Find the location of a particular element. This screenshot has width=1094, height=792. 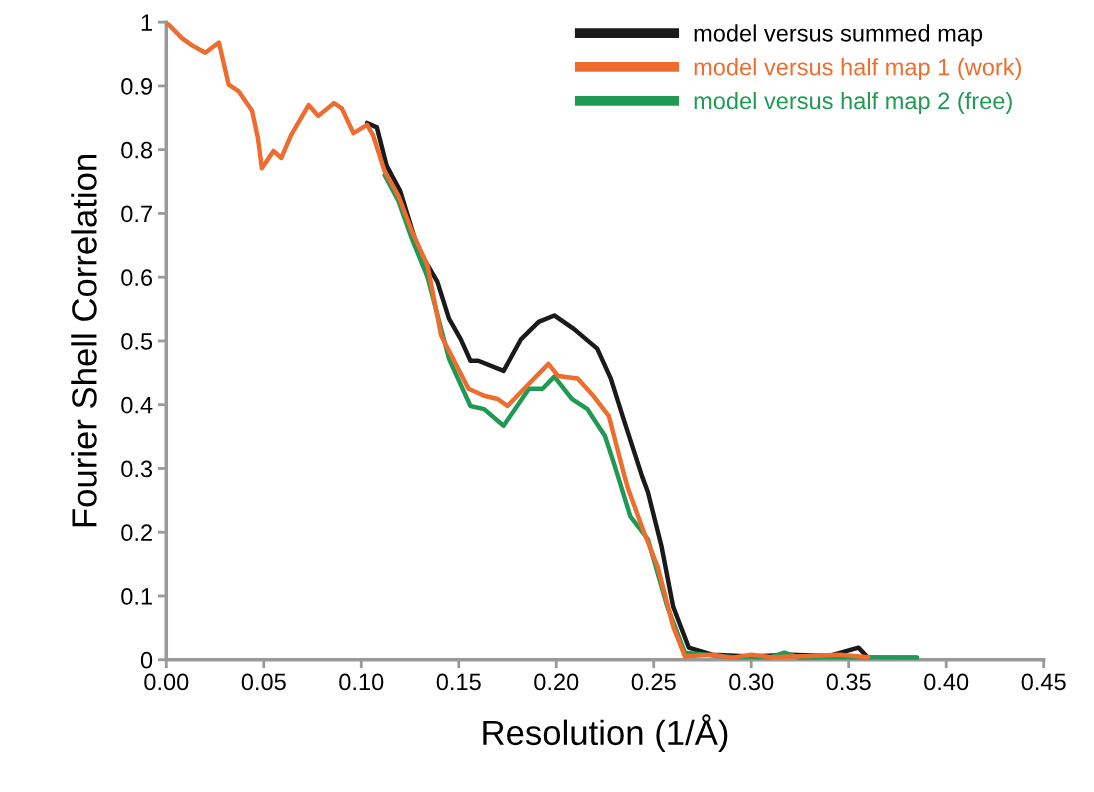

y-tick-label: 0.8 is located at coordinates (137, 150).